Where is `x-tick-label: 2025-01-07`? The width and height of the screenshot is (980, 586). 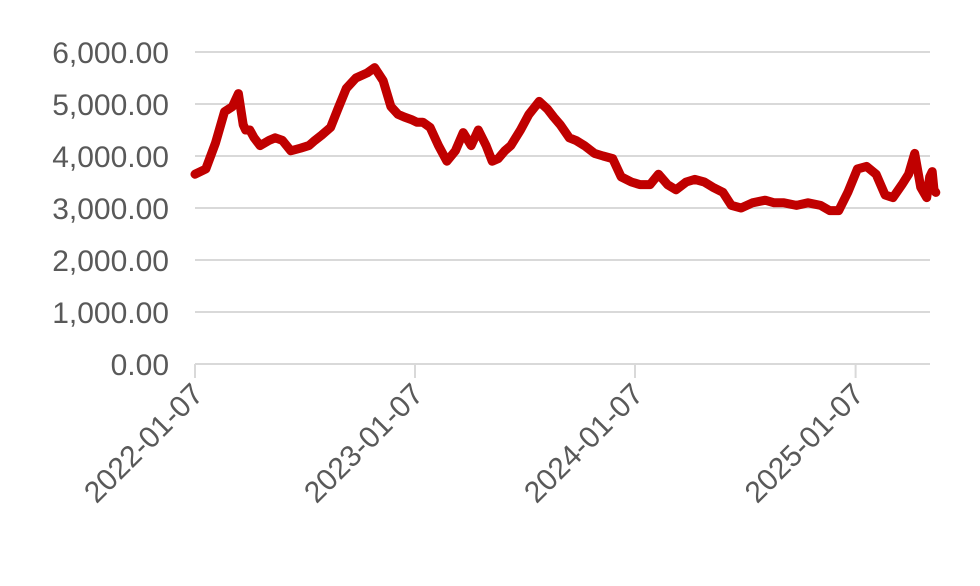
x-tick-label: 2025-01-07 is located at coordinates (805, 444).